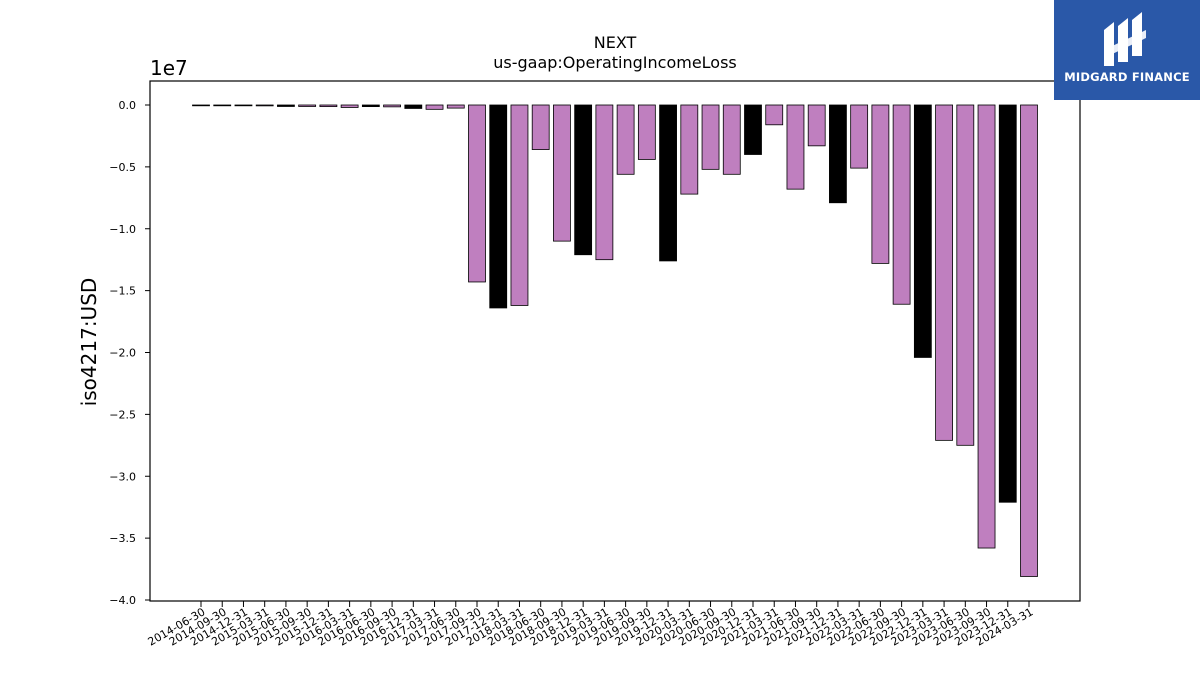  I want to click on y-tick-label: −4.0, so click(122, 600).